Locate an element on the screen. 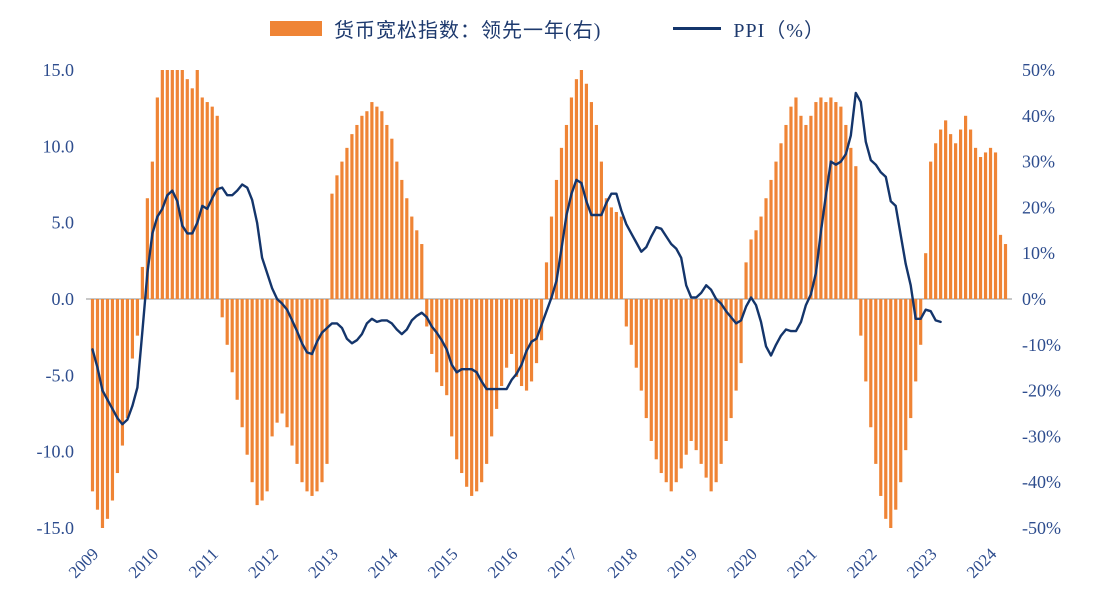 This screenshot has height=603, width=1095. right-axis-tick-label: -50% is located at coordinates (1041, 528).